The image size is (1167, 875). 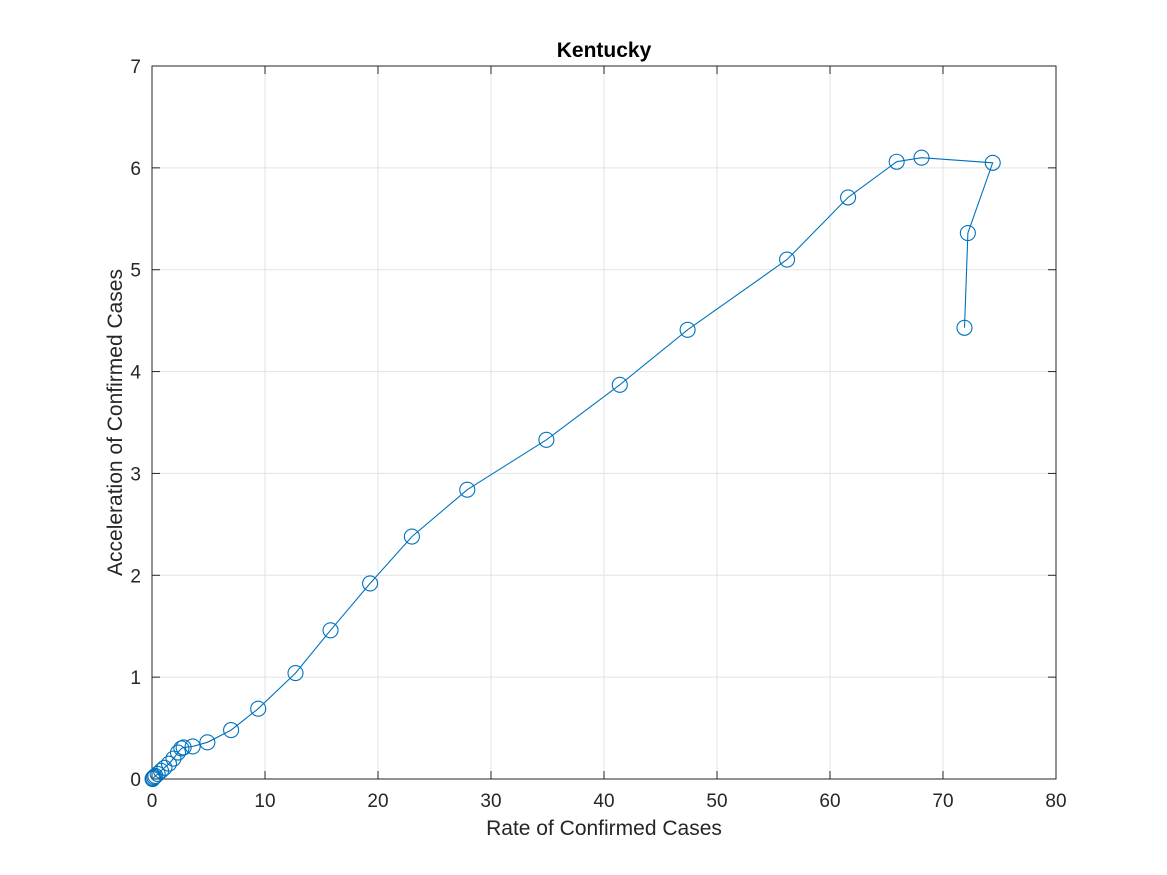 What do you see at coordinates (115, 422) in the screenshot?
I see `y-axis-label: Acceleration of Confirmed Cases` at bounding box center [115, 422].